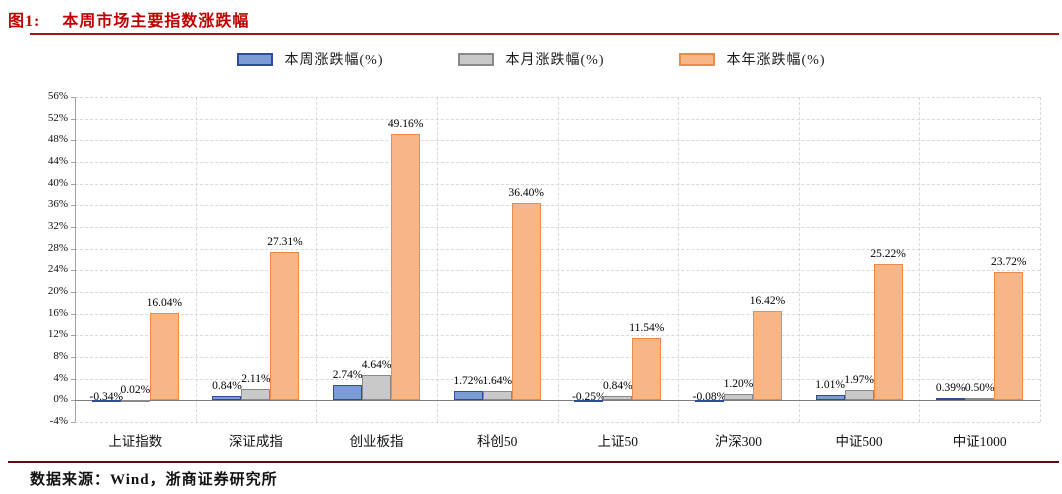 The height and width of the screenshot is (494, 1062). Describe the element at coordinates (709, 397) in the screenshot. I see `bar-value-label: -0.08%` at that location.